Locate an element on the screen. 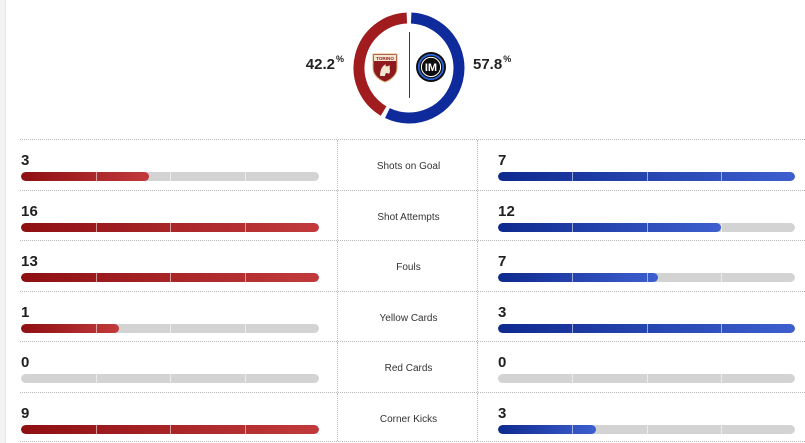  stat-label-cell: Shot Attempts is located at coordinates (407, 215).